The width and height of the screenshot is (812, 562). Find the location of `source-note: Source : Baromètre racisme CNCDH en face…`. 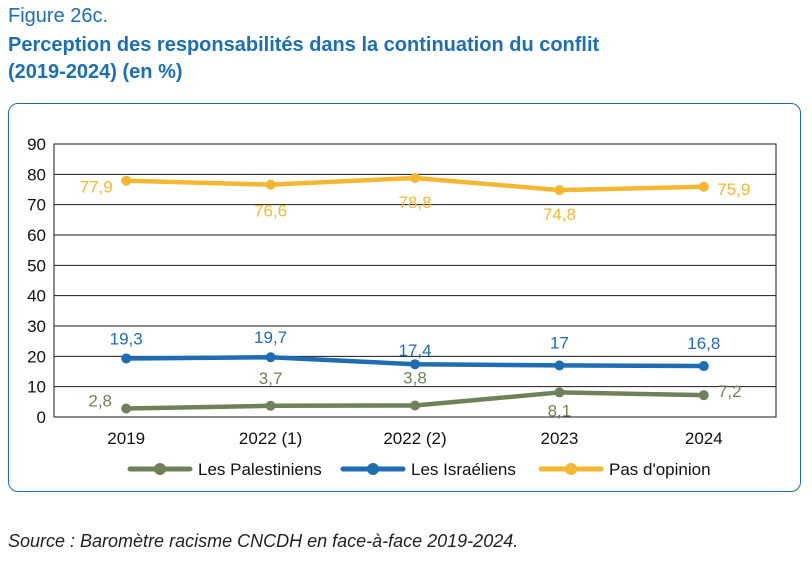

source-note: Source : Baromètre racisme CNCDH en face… is located at coordinates (263, 541).